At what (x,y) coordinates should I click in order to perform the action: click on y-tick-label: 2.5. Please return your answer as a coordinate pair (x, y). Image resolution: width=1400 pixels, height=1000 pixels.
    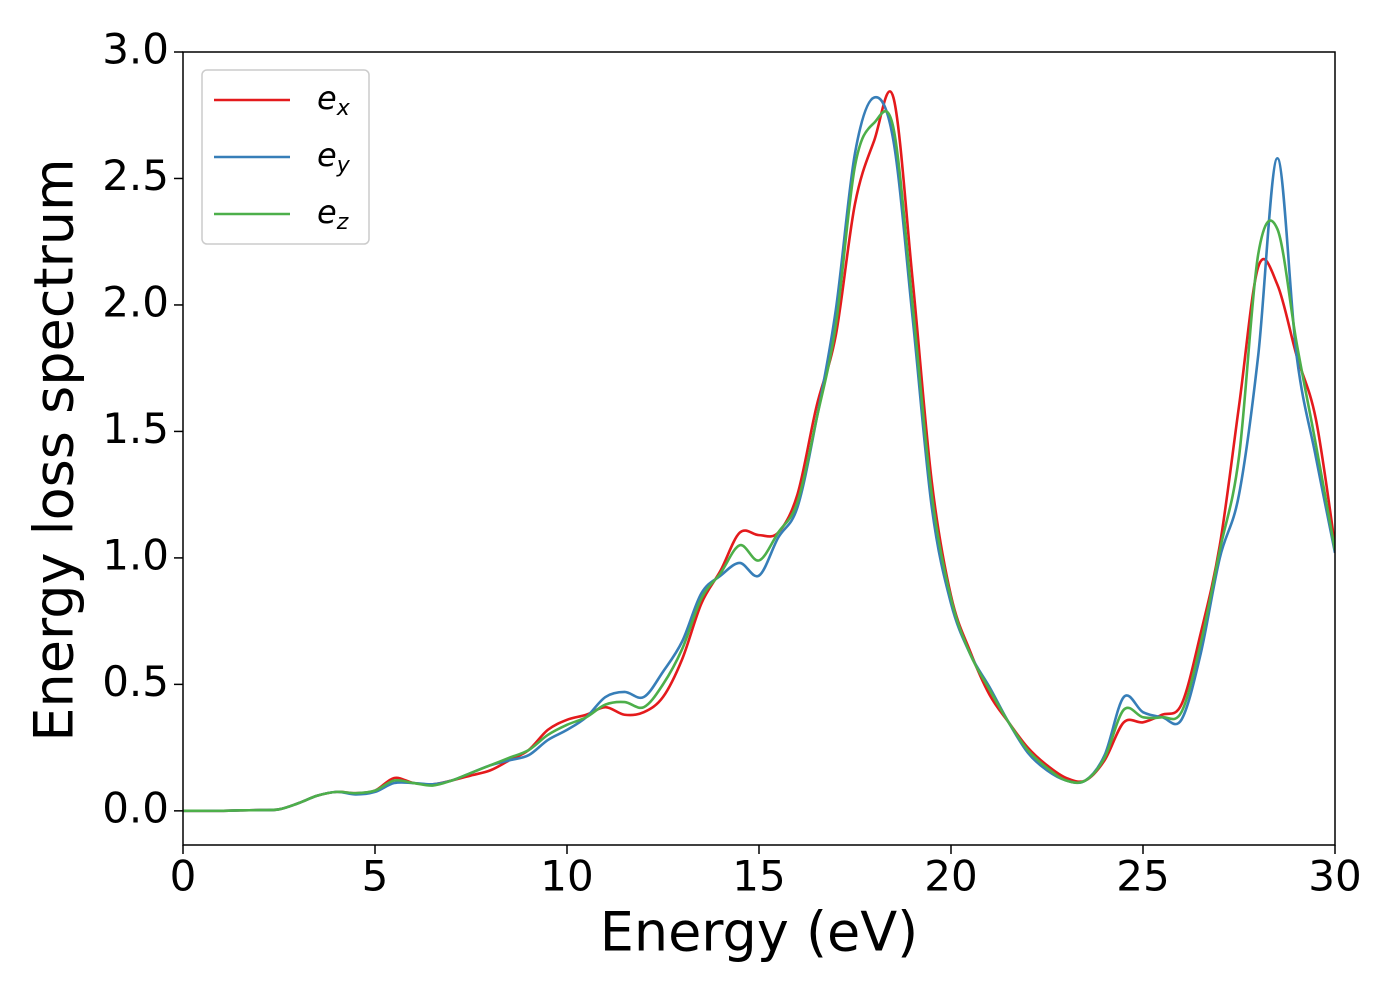
    Looking at the image, I should click on (135, 175).